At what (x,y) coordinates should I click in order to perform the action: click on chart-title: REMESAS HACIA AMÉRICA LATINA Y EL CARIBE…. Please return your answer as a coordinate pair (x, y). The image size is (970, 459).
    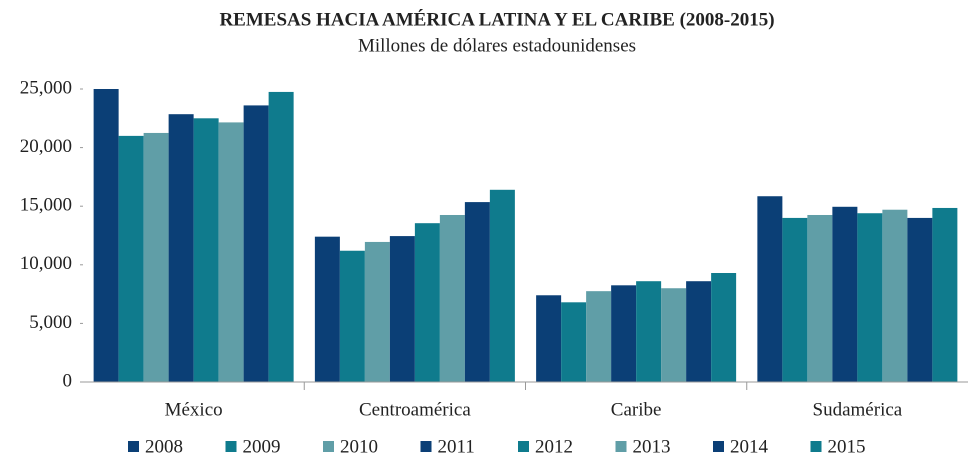
    Looking at the image, I should click on (496, 19).